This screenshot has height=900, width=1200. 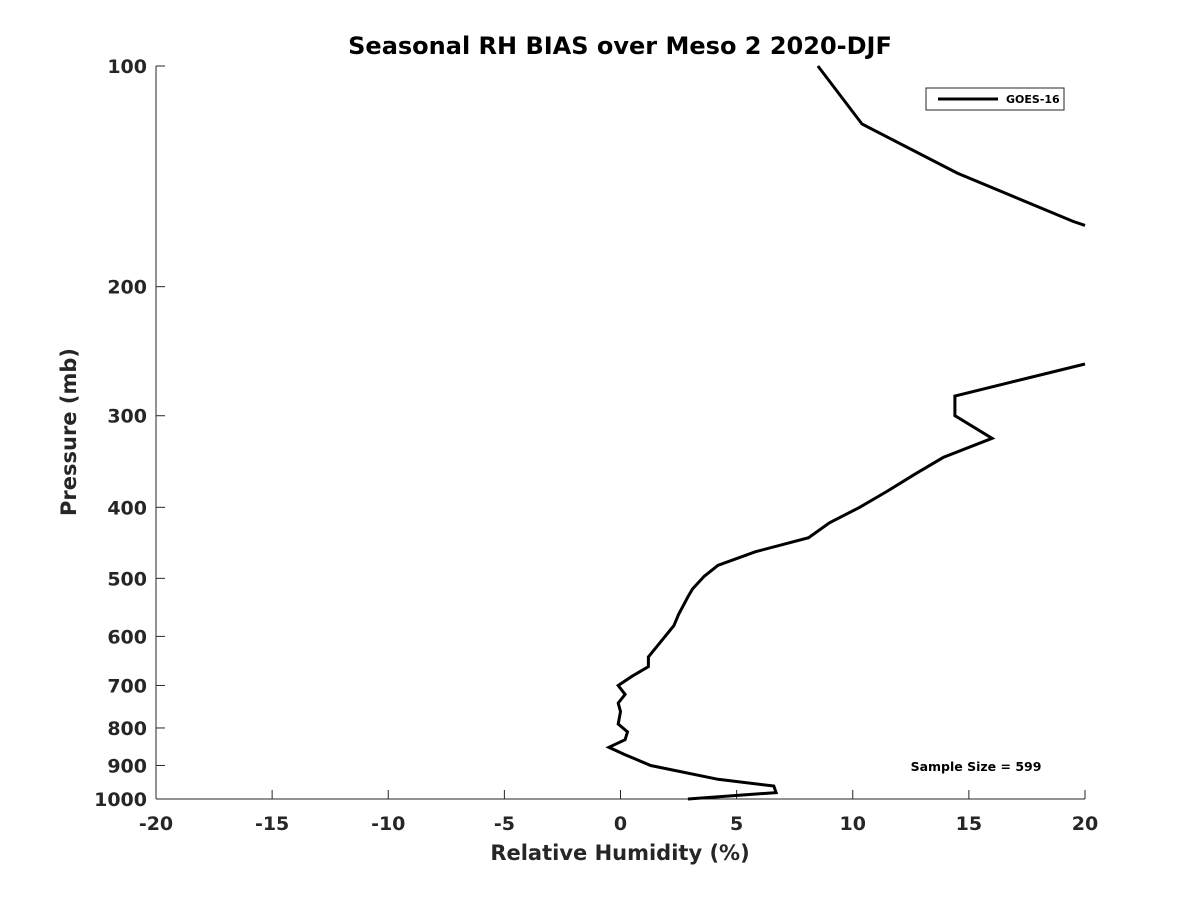 What do you see at coordinates (127, 417) in the screenshot?
I see `y-tick-label: 300` at bounding box center [127, 417].